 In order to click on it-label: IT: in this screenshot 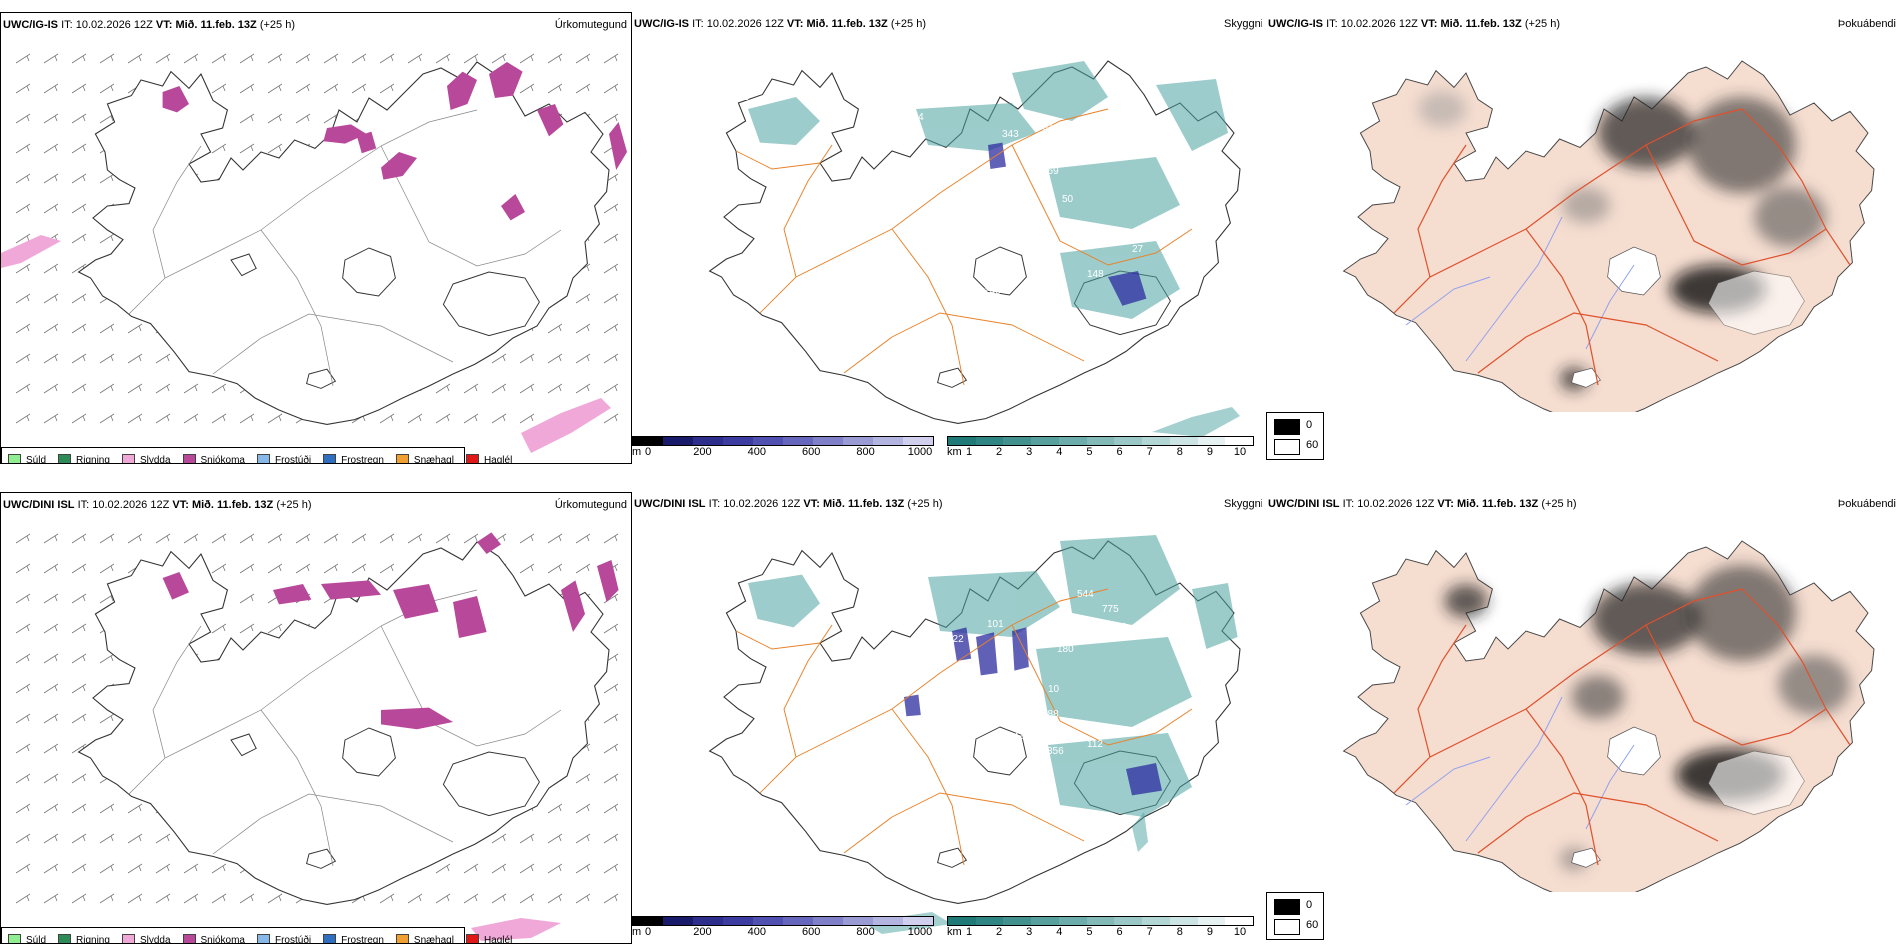, I will do `click(67, 25)`.